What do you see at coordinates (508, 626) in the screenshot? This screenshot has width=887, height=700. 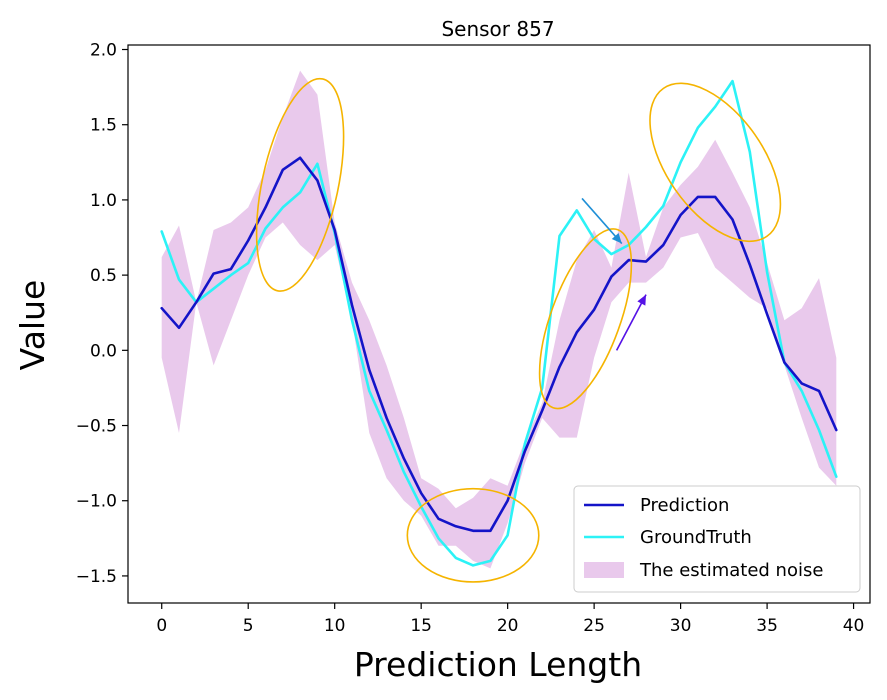 I see `x-tick-label: 20` at bounding box center [508, 626].